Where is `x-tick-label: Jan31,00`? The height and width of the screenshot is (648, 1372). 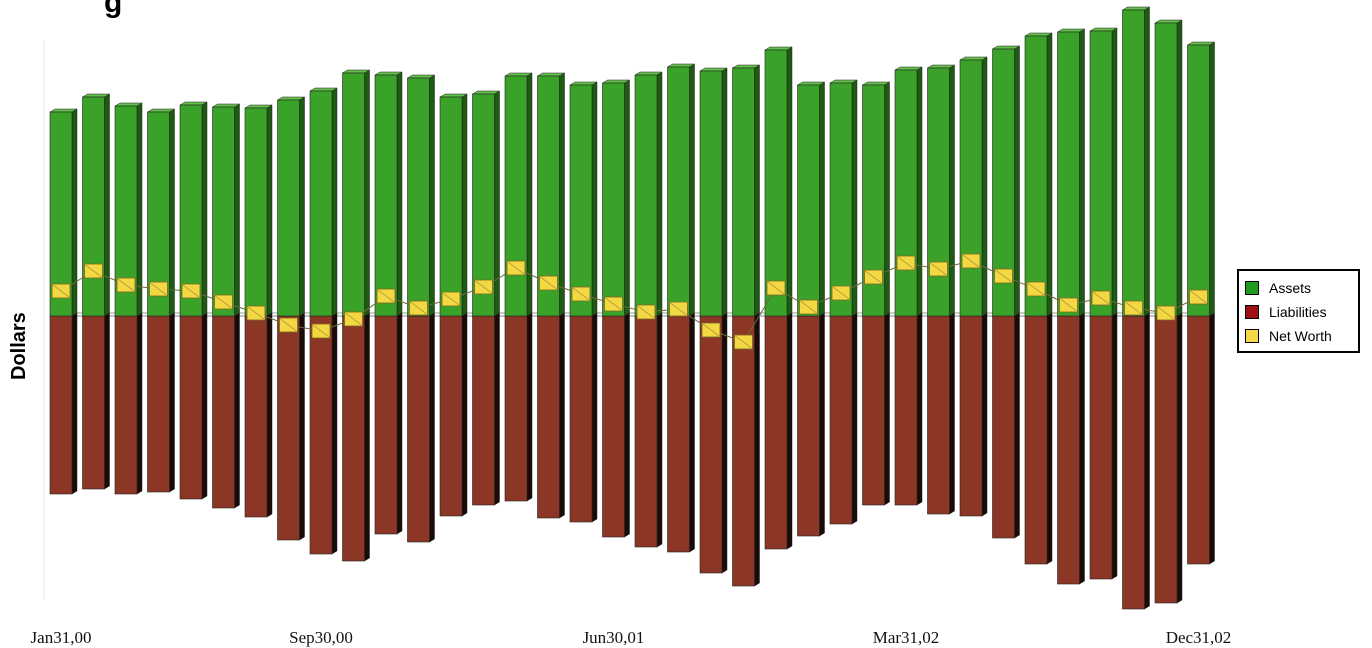
x-tick-label: Jan31,00 is located at coordinates (61, 637).